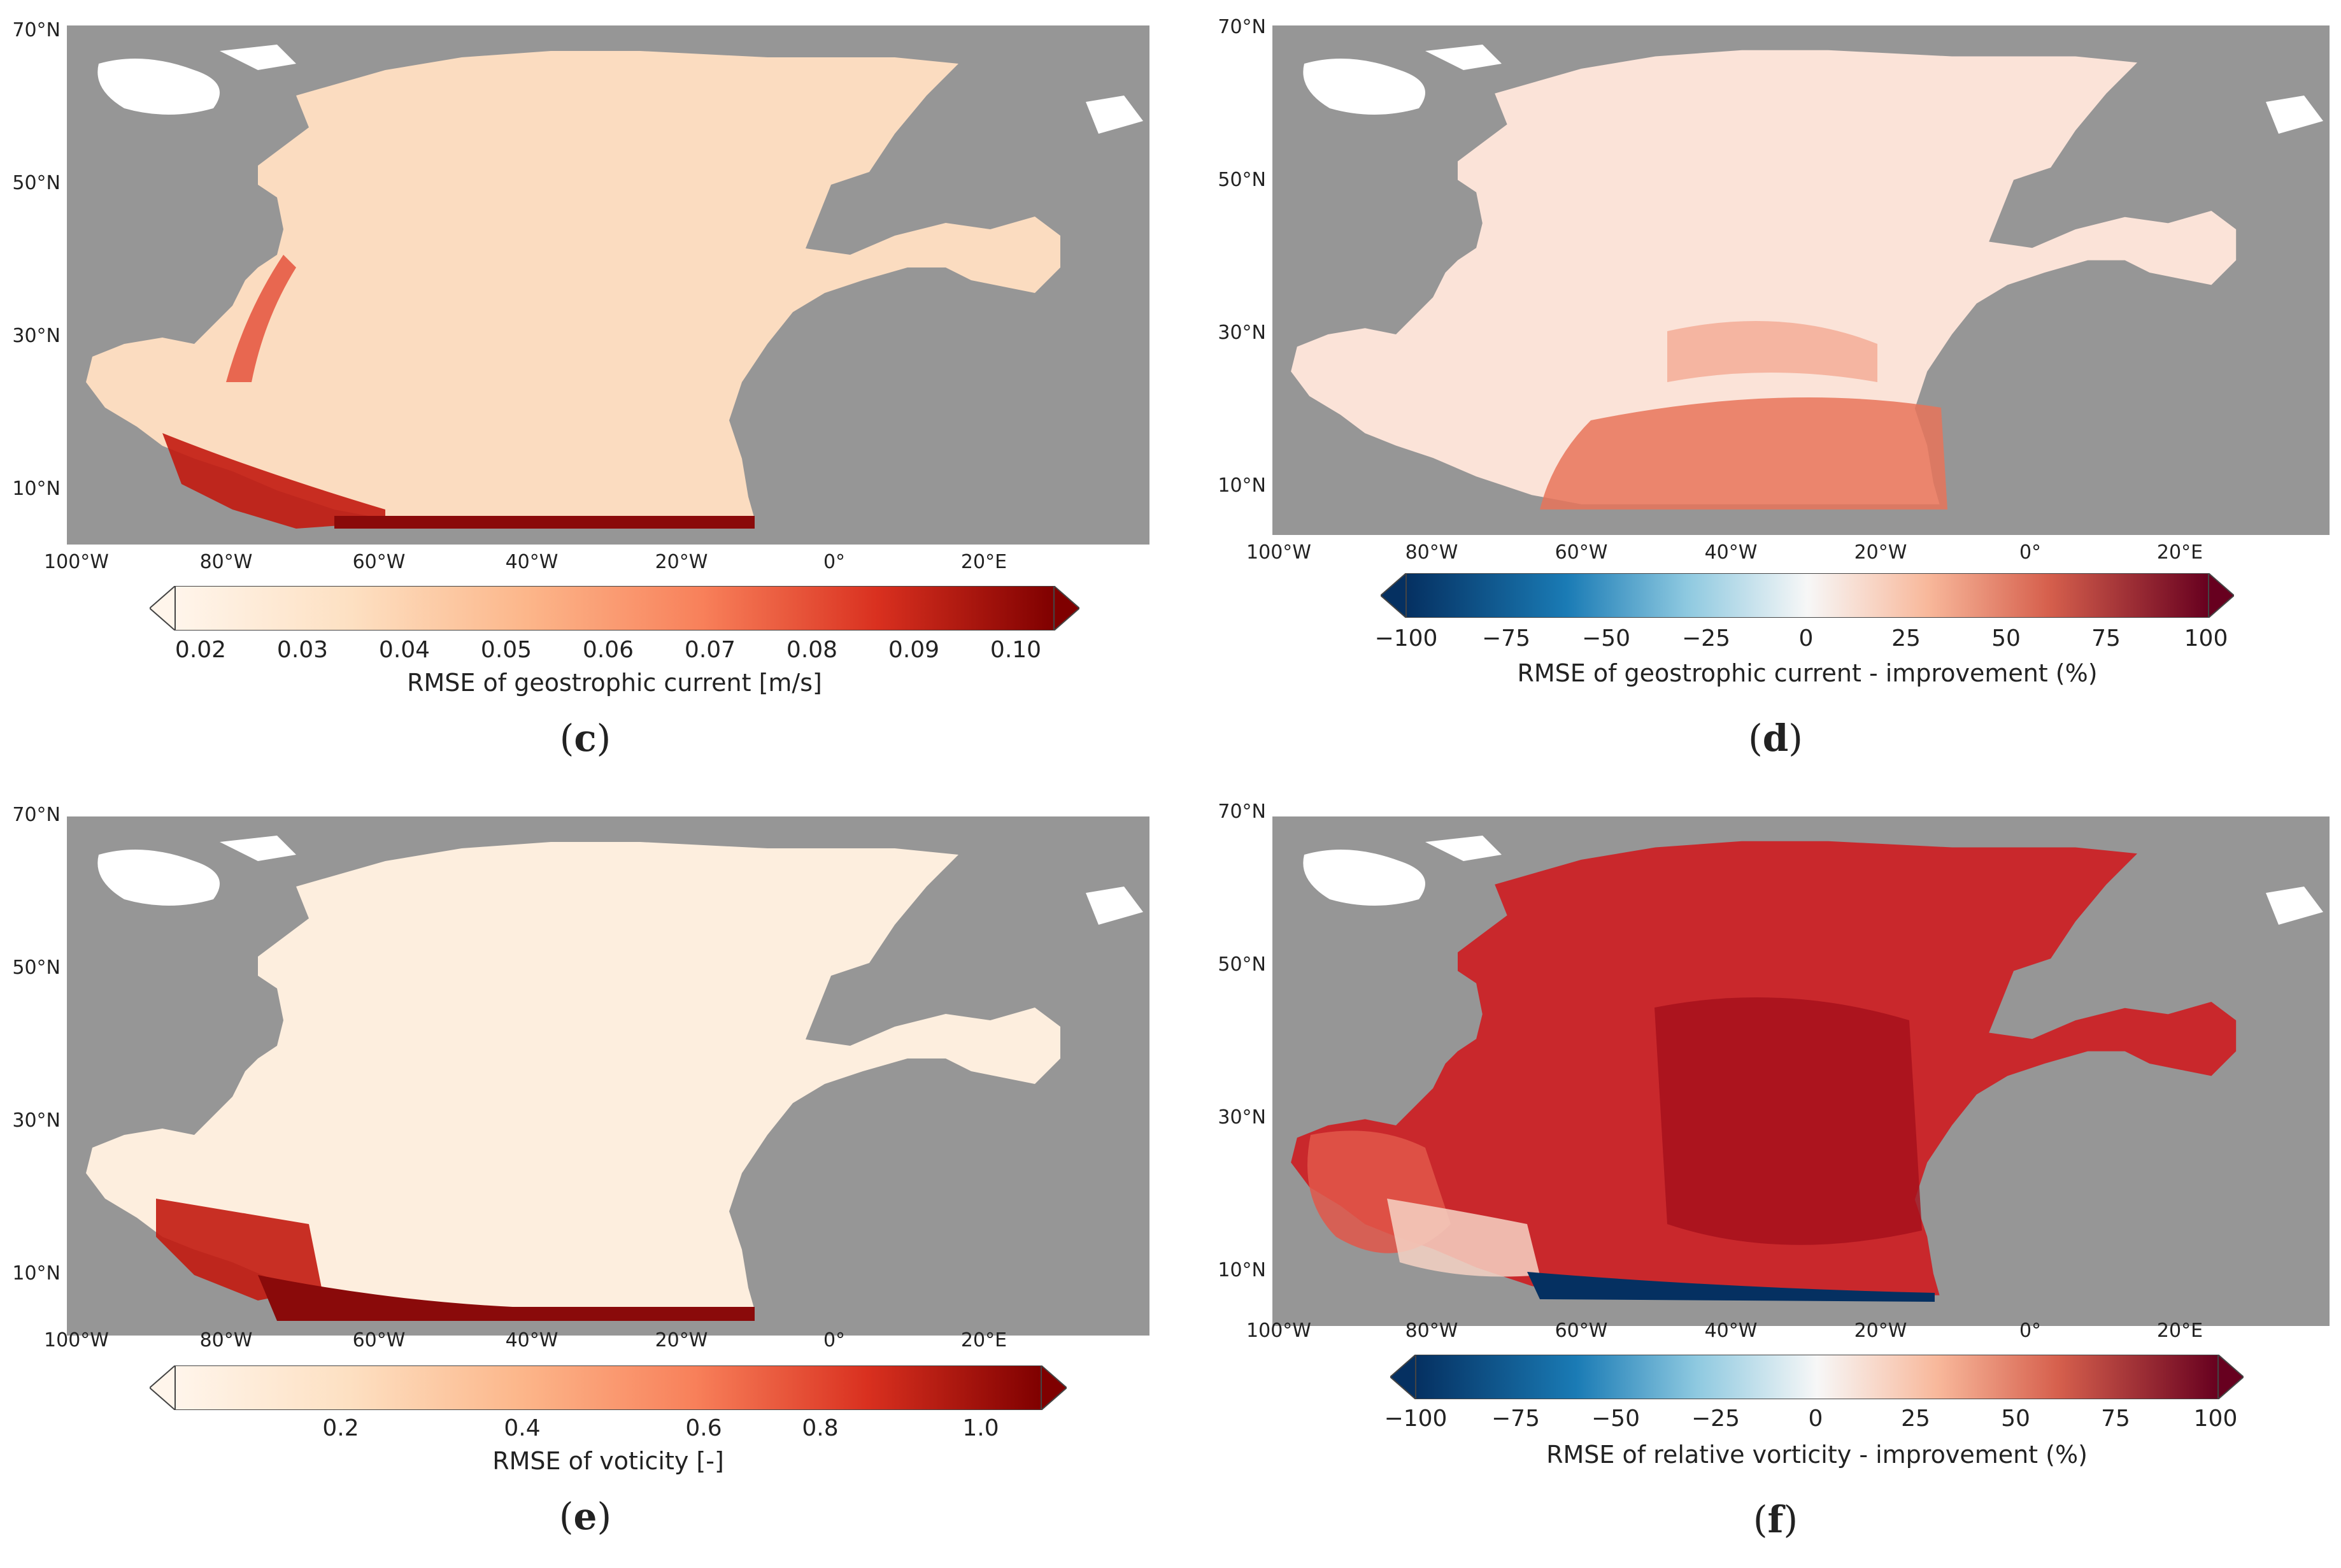 Image resolution: width=2341 pixels, height=1568 pixels. I want to click on colorbar-tick: 50, so click(2015, 1419).